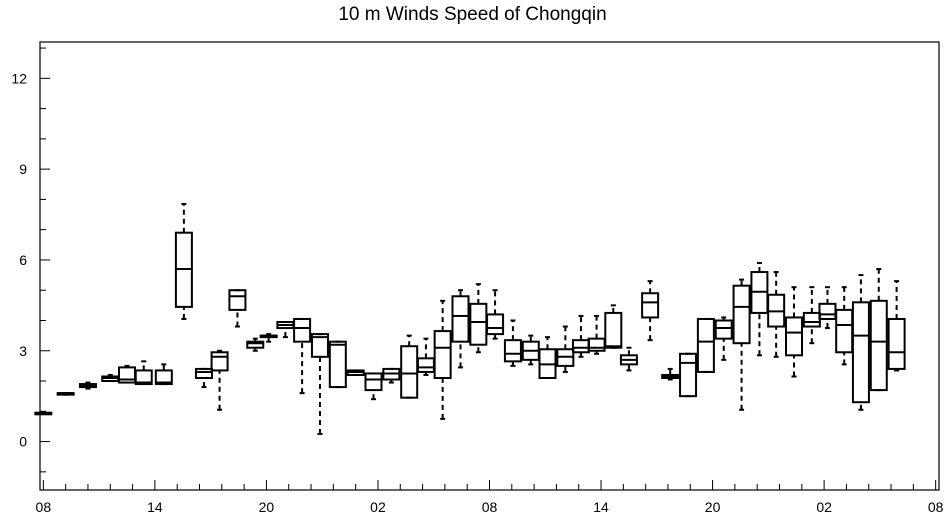  Describe the element at coordinates (23, 260) in the screenshot. I see `y-tick-label: 6` at that location.